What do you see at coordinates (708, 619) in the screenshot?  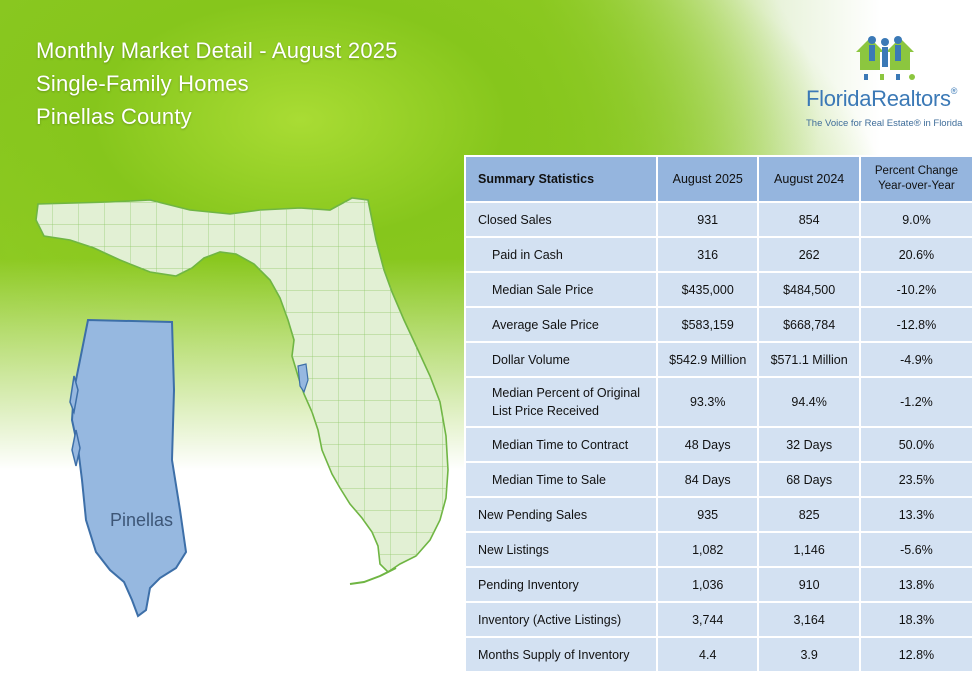 I see `cell-current: 3,744` at bounding box center [708, 619].